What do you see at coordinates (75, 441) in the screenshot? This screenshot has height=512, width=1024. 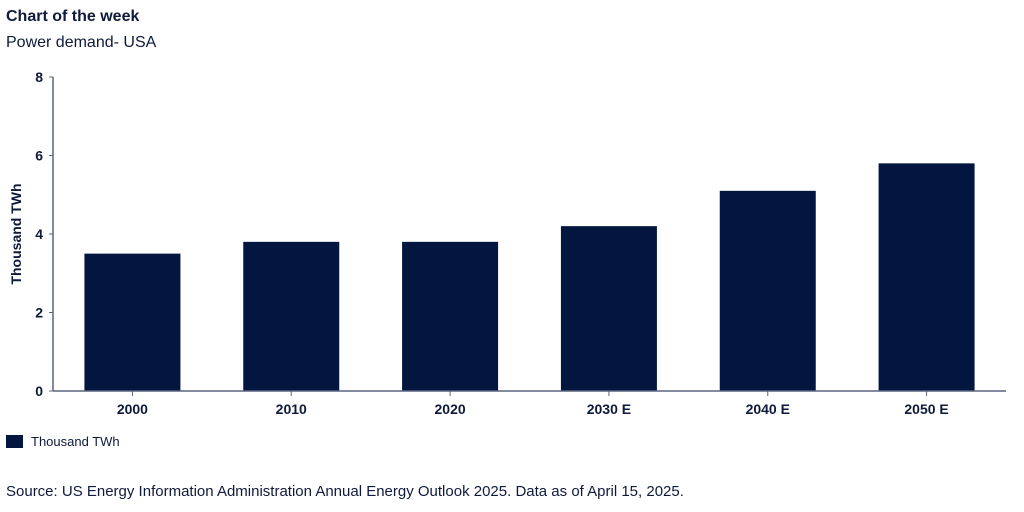 I see `legend-label: Thousand TWh` at bounding box center [75, 441].